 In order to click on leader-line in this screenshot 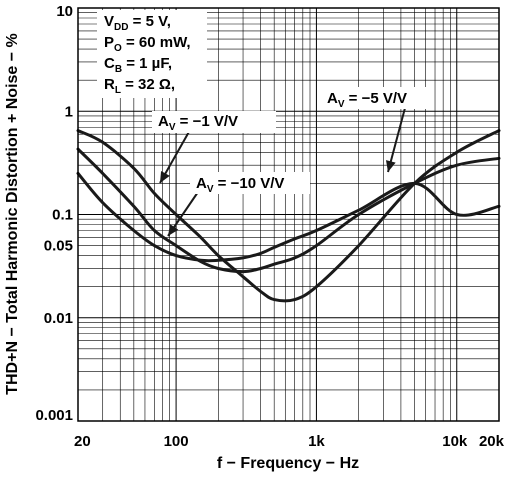, I will do `click(396, 140)`.